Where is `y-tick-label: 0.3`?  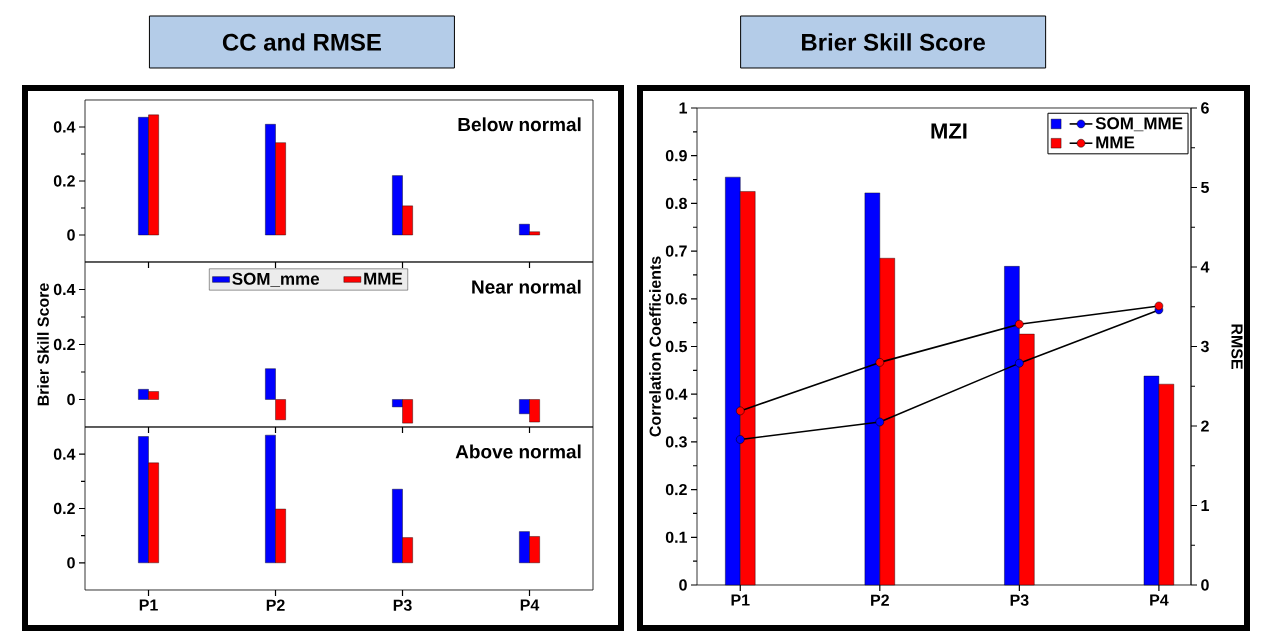 y-tick-label: 0.3 is located at coordinates (676, 442).